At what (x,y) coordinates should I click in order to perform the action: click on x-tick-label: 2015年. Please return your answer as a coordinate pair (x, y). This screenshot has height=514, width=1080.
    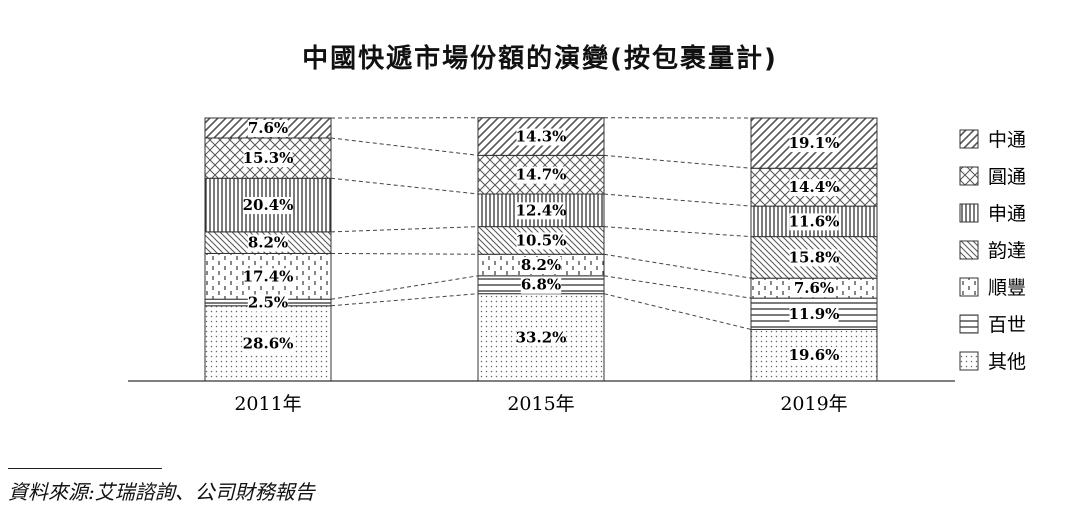
    Looking at the image, I should click on (540, 404).